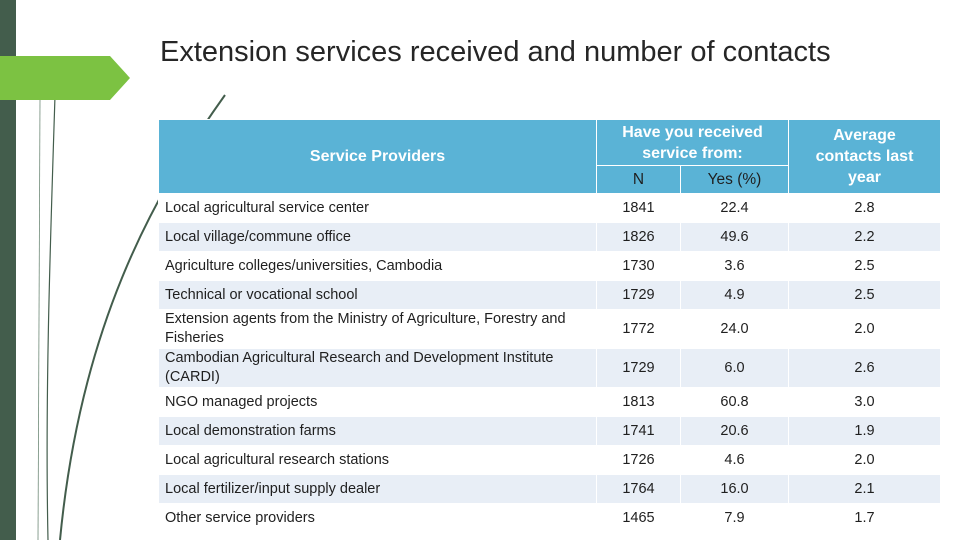  What do you see at coordinates (734, 208) in the screenshot?
I see `yes-cell: 22.4` at bounding box center [734, 208].